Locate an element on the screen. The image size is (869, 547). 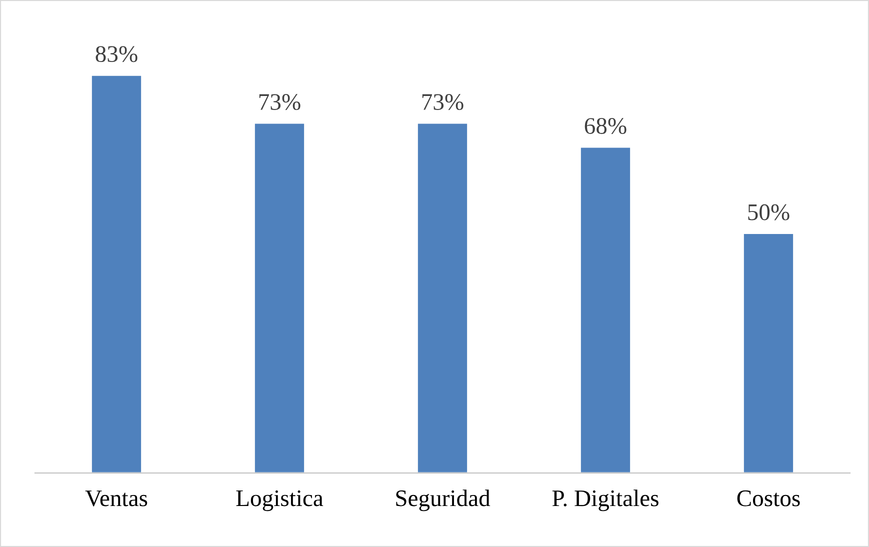
x-tick-label: Logistica is located at coordinates (280, 501).